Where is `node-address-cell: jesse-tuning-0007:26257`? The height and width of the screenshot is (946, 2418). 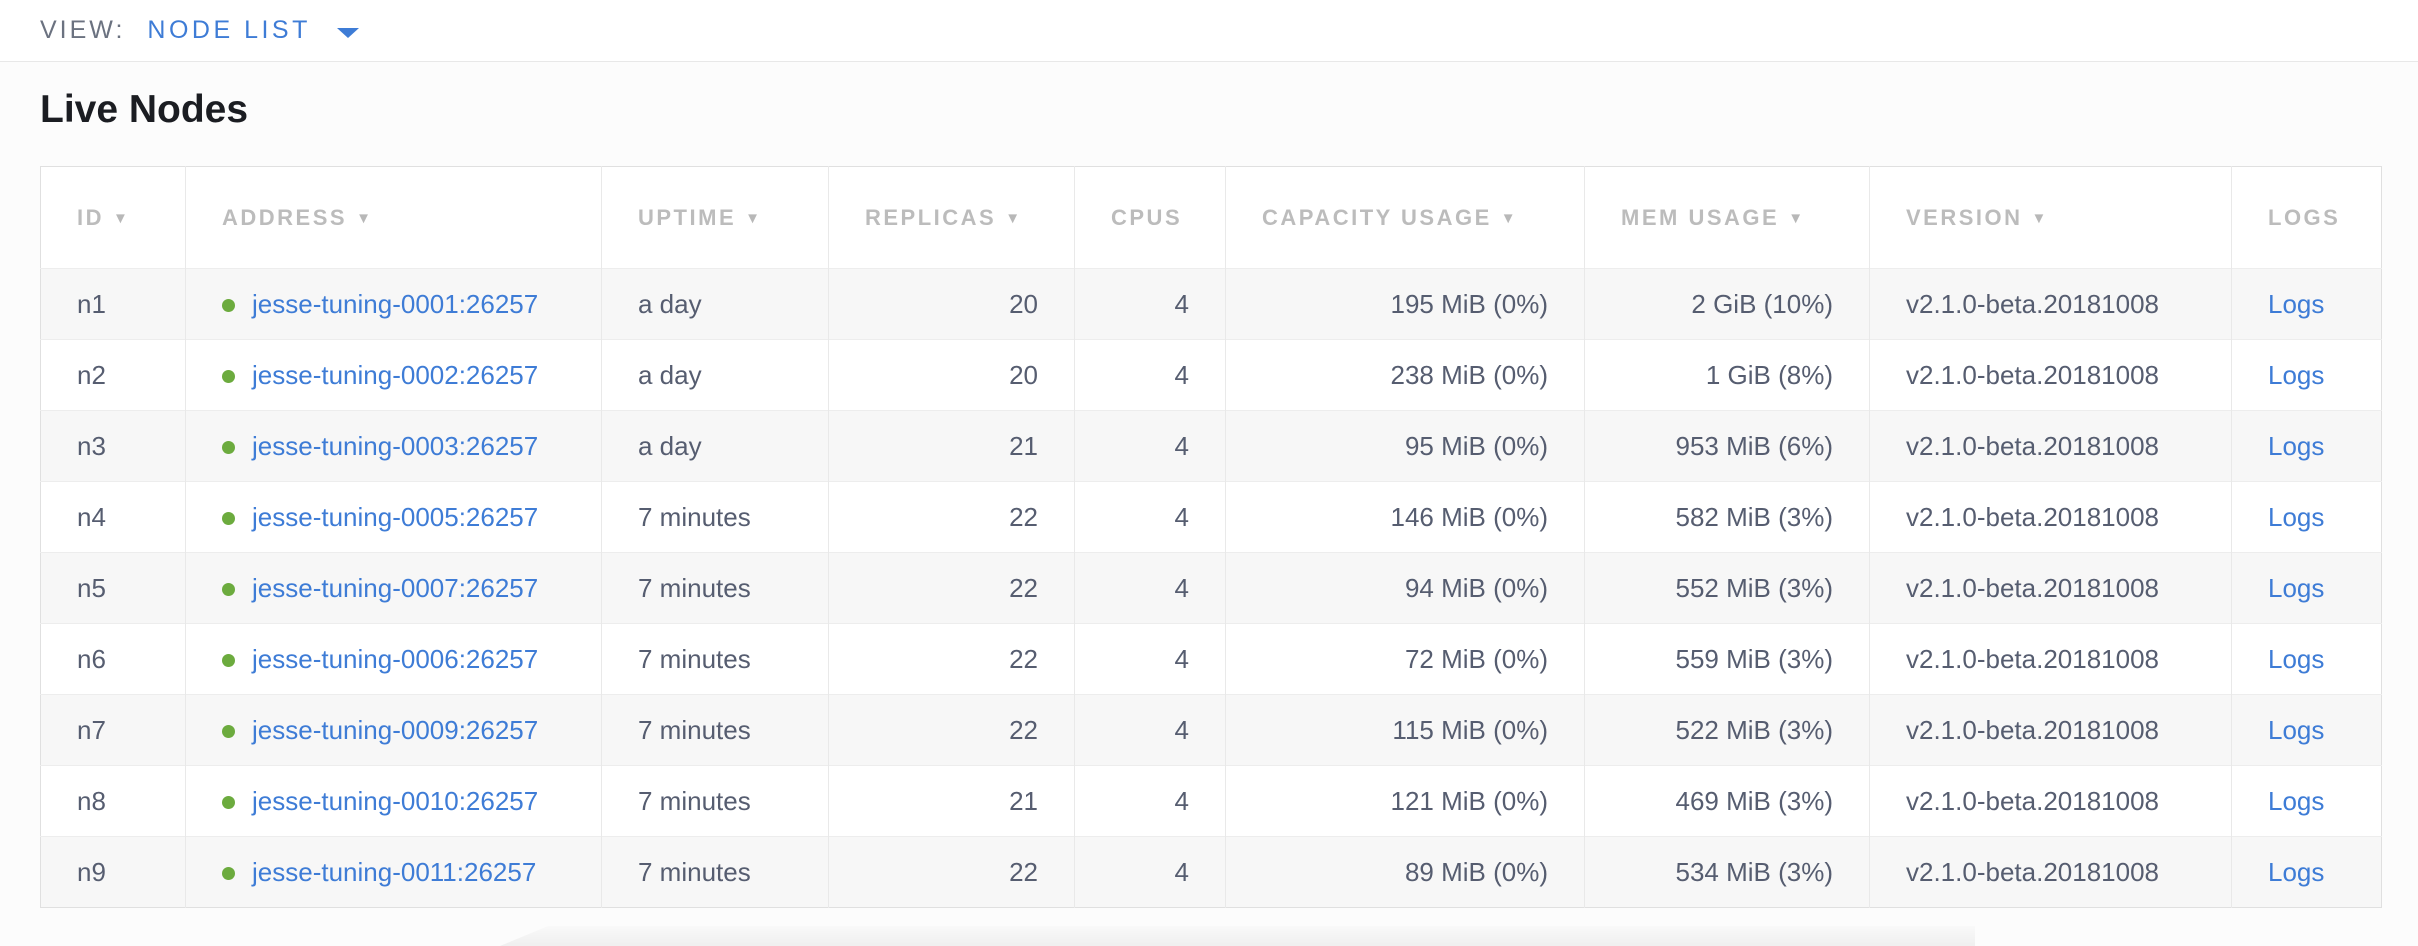
node-address-cell: jesse-tuning-0007:26257 is located at coordinates (393, 588).